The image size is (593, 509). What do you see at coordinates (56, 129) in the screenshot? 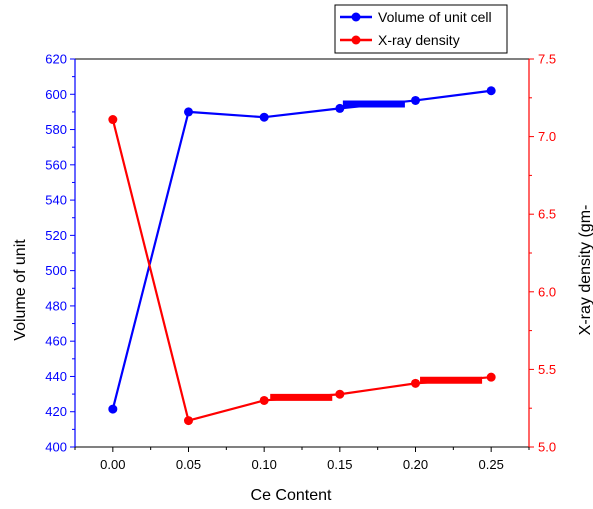
I see `left-tick-label: 580` at bounding box center [56, 129].